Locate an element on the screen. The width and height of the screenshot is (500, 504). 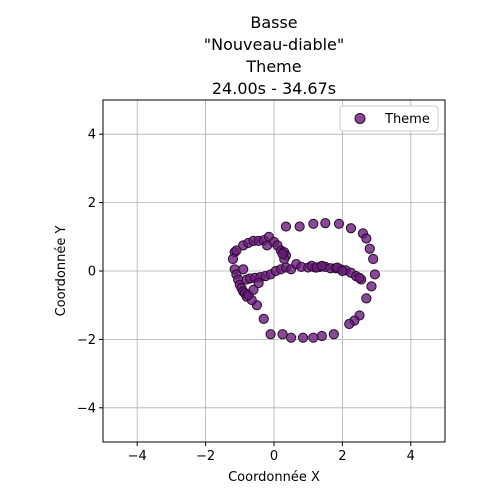
legend-marker is located at coordinates (360, 118).